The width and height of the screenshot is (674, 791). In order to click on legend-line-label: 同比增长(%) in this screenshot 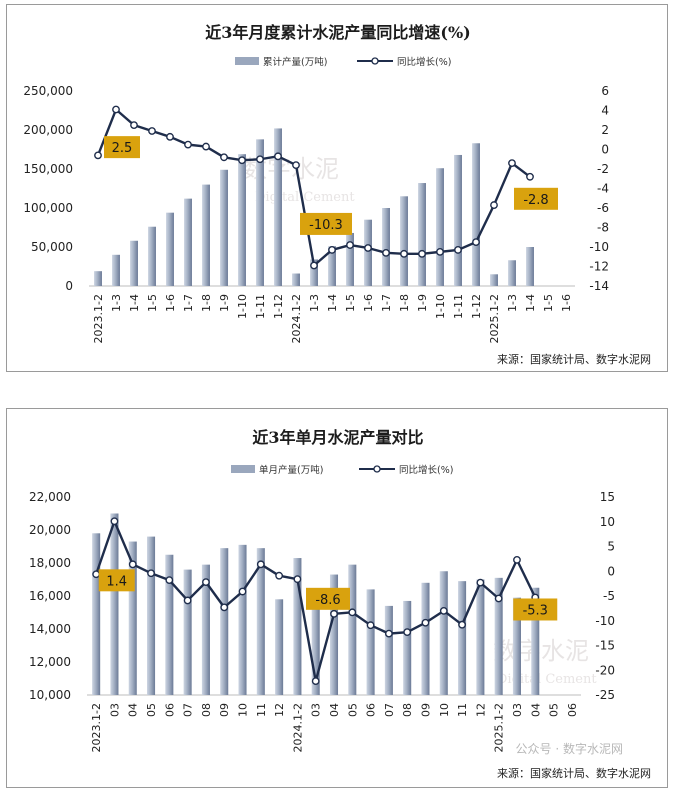, I will do `click(424, 62)`.